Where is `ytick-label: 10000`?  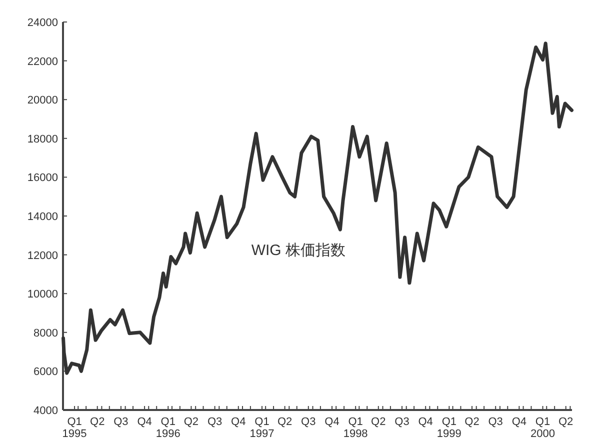
ytick-label: 10000 is located at coordinates (42, 294).